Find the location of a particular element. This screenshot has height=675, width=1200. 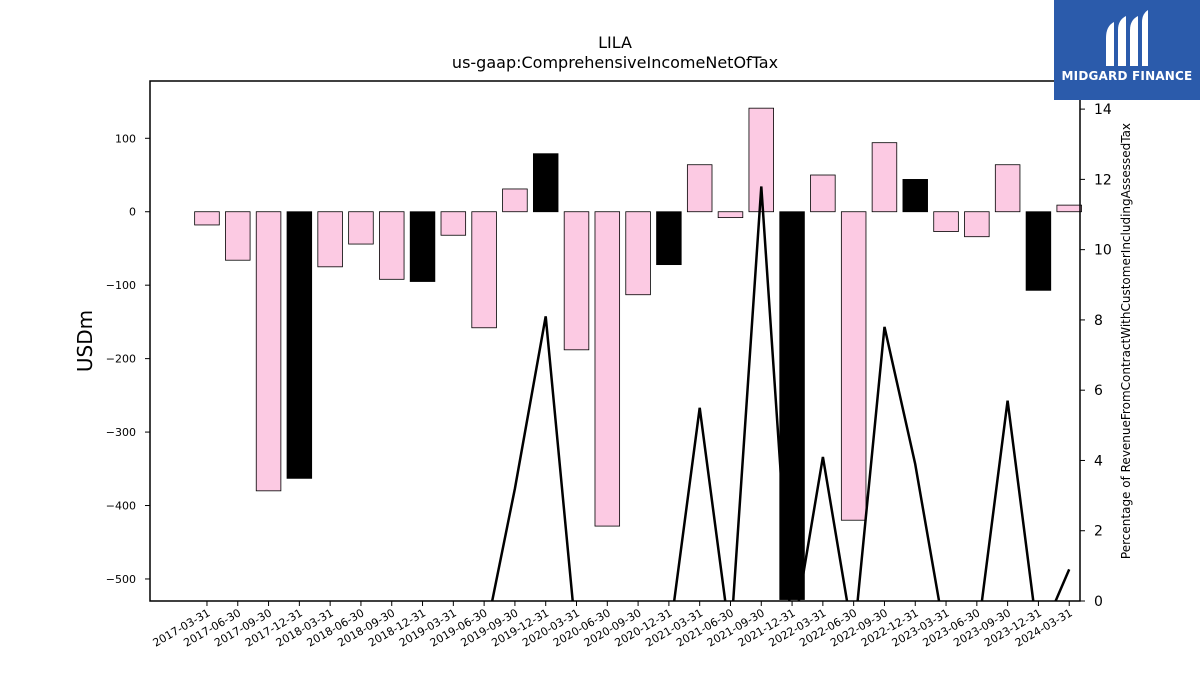

y-tick-label: −500 is located at coordinates (121, 579).